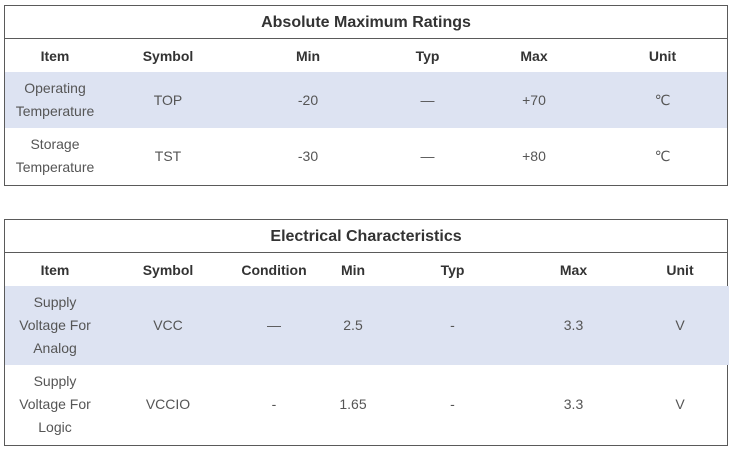 The width and height of the screenshot is (732, 449). What do you see at coordinates (366, 55) in the screenshot?
I see `header-row: Item Symbol Min Typ Max Unit` at bounding box center [366, 55].